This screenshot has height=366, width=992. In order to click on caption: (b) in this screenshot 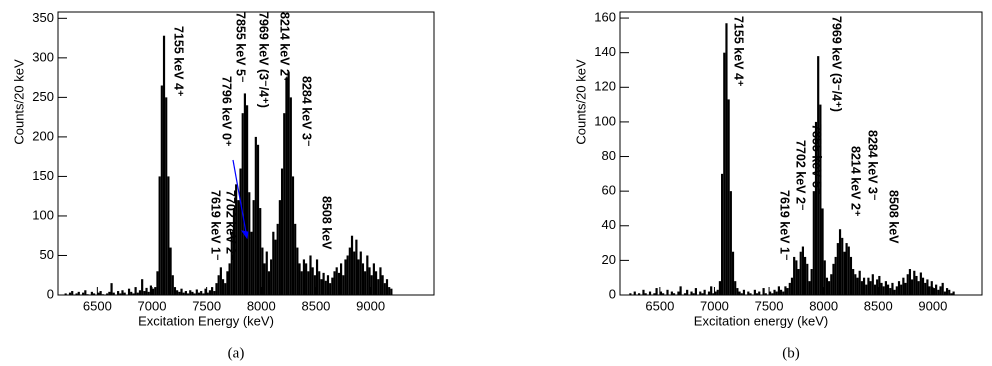, I will do `click(791, 353)`.